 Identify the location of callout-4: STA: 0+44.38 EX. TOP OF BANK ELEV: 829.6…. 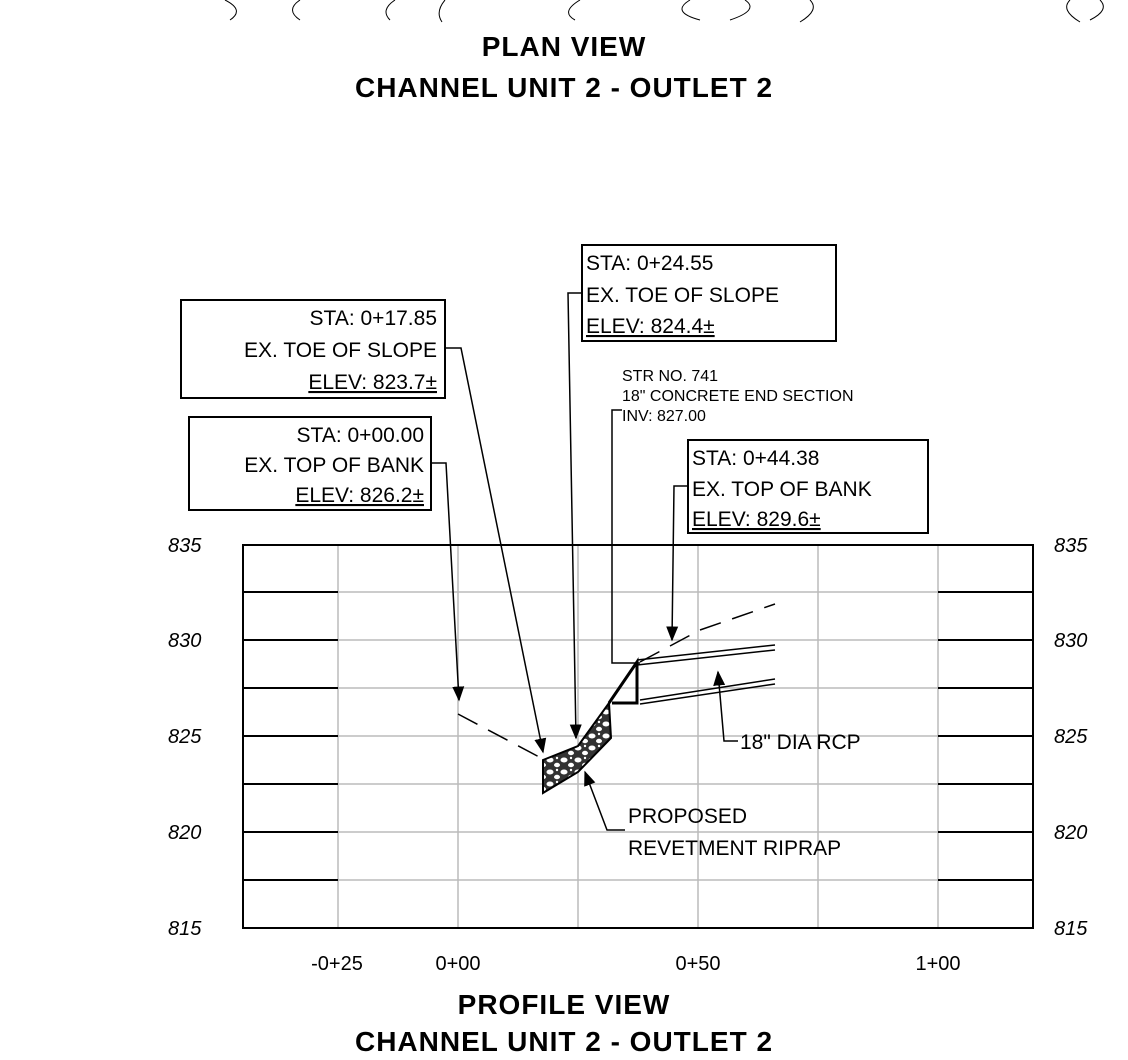
(808, 486).